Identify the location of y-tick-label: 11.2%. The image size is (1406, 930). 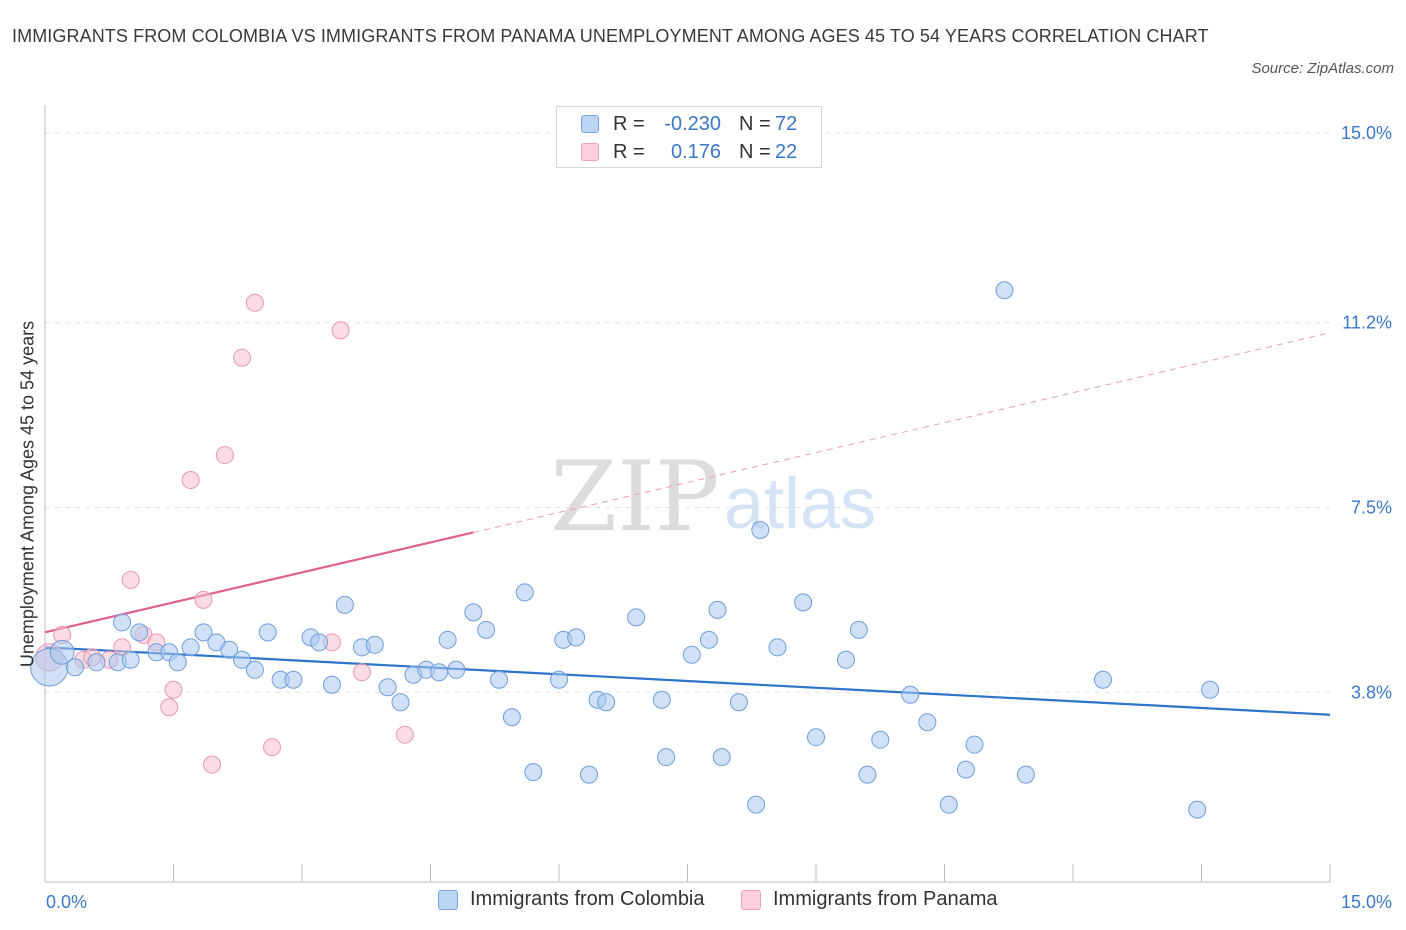
(1367, 323).